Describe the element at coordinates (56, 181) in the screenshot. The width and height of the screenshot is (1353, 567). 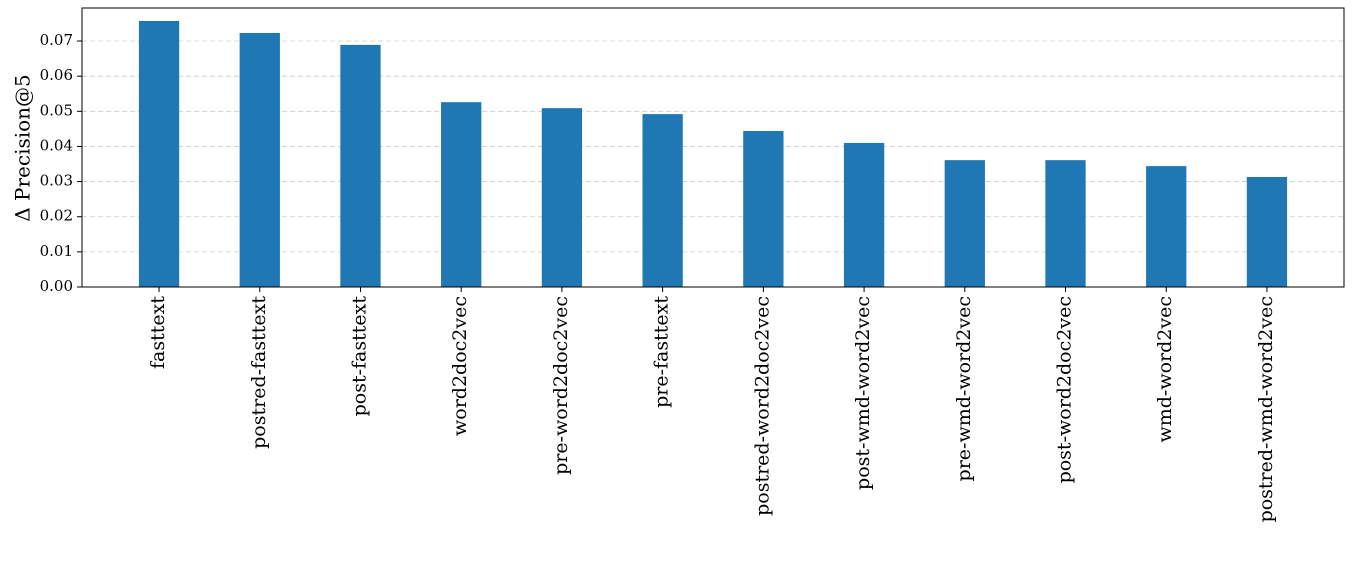
I see `y-tick-label: 0.03` at that location.